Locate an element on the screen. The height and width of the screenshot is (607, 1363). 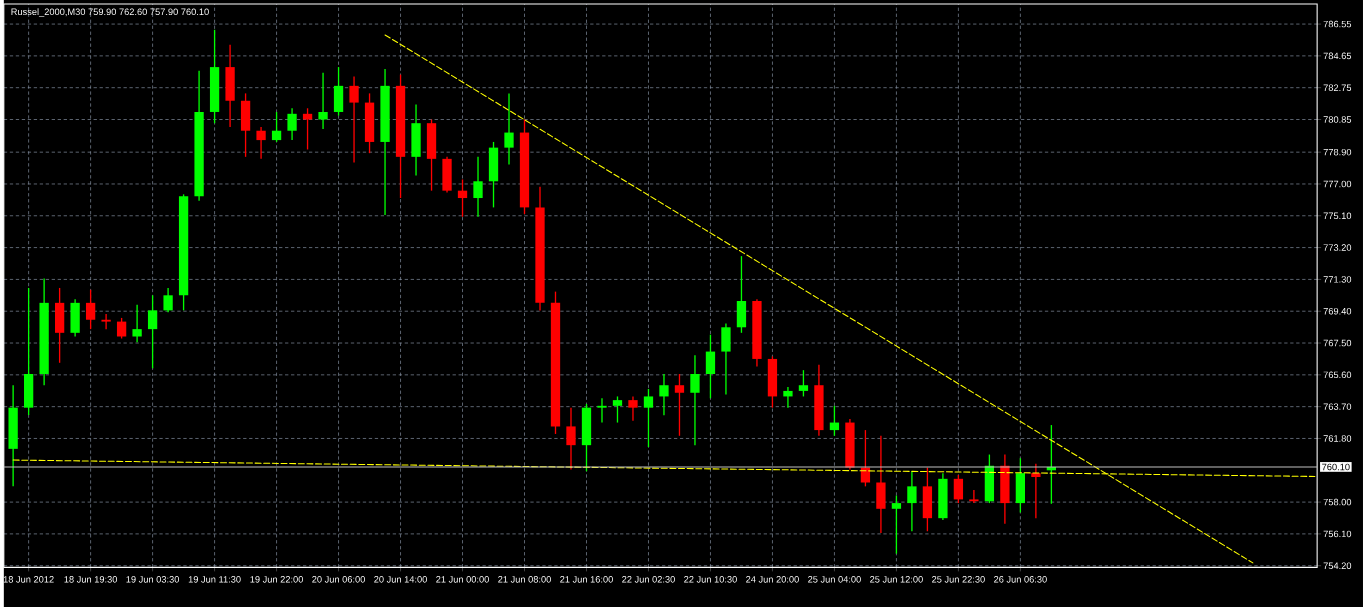
x-tick-label: 21 Jun 16:00 is located at coordinates (586, 579).